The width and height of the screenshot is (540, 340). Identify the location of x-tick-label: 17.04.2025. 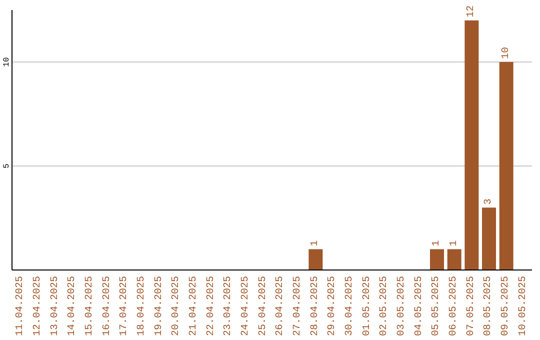
(124, 306).